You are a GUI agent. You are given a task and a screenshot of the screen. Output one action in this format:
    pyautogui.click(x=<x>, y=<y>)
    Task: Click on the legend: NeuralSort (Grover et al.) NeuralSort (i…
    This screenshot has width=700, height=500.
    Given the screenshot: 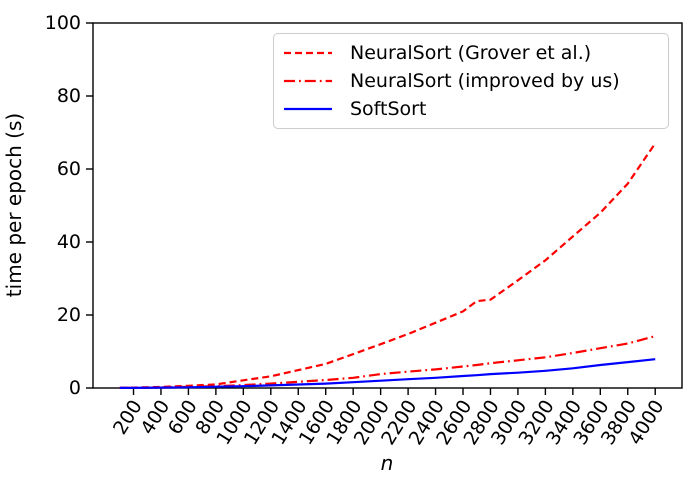 What is the action you would take?
    pyautogui.click(x=471, y=81)
    